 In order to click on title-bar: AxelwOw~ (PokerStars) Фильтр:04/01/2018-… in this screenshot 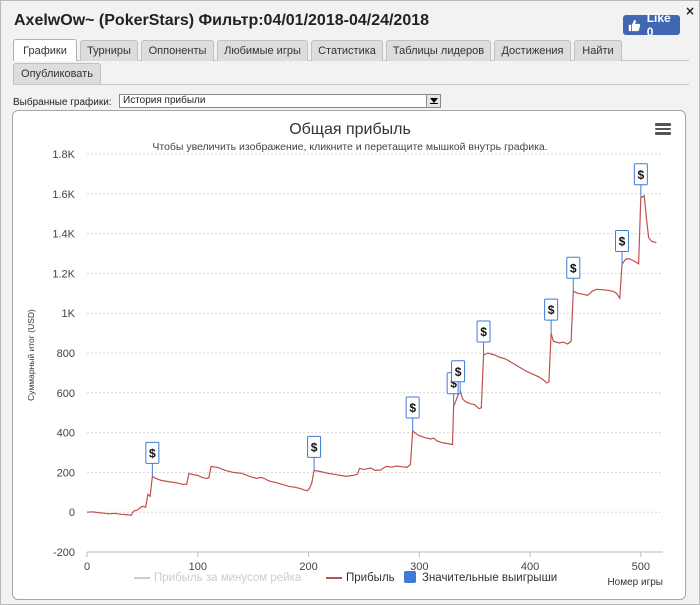, I will do `click(350, 20)`.